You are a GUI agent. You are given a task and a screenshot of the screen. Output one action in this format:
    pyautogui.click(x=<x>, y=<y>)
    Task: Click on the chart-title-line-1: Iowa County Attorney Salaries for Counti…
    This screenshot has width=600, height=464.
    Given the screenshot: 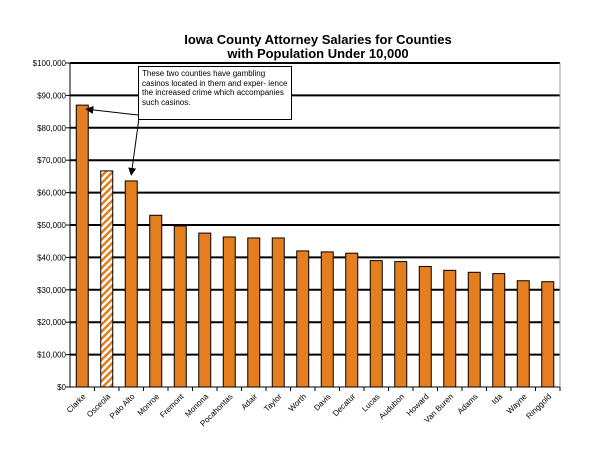 What is the action you would take?
    pyautogui.click(x=318, y=39)
    